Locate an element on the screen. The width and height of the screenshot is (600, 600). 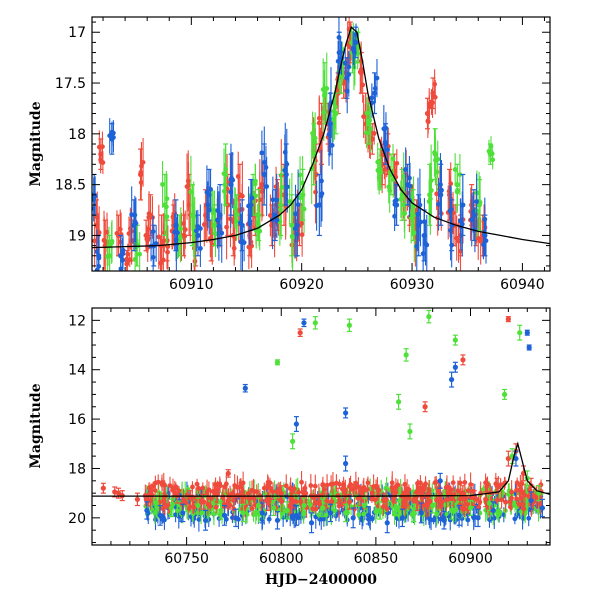
top-y-axis-label: Magnitude is located at coordinates (36, 143).